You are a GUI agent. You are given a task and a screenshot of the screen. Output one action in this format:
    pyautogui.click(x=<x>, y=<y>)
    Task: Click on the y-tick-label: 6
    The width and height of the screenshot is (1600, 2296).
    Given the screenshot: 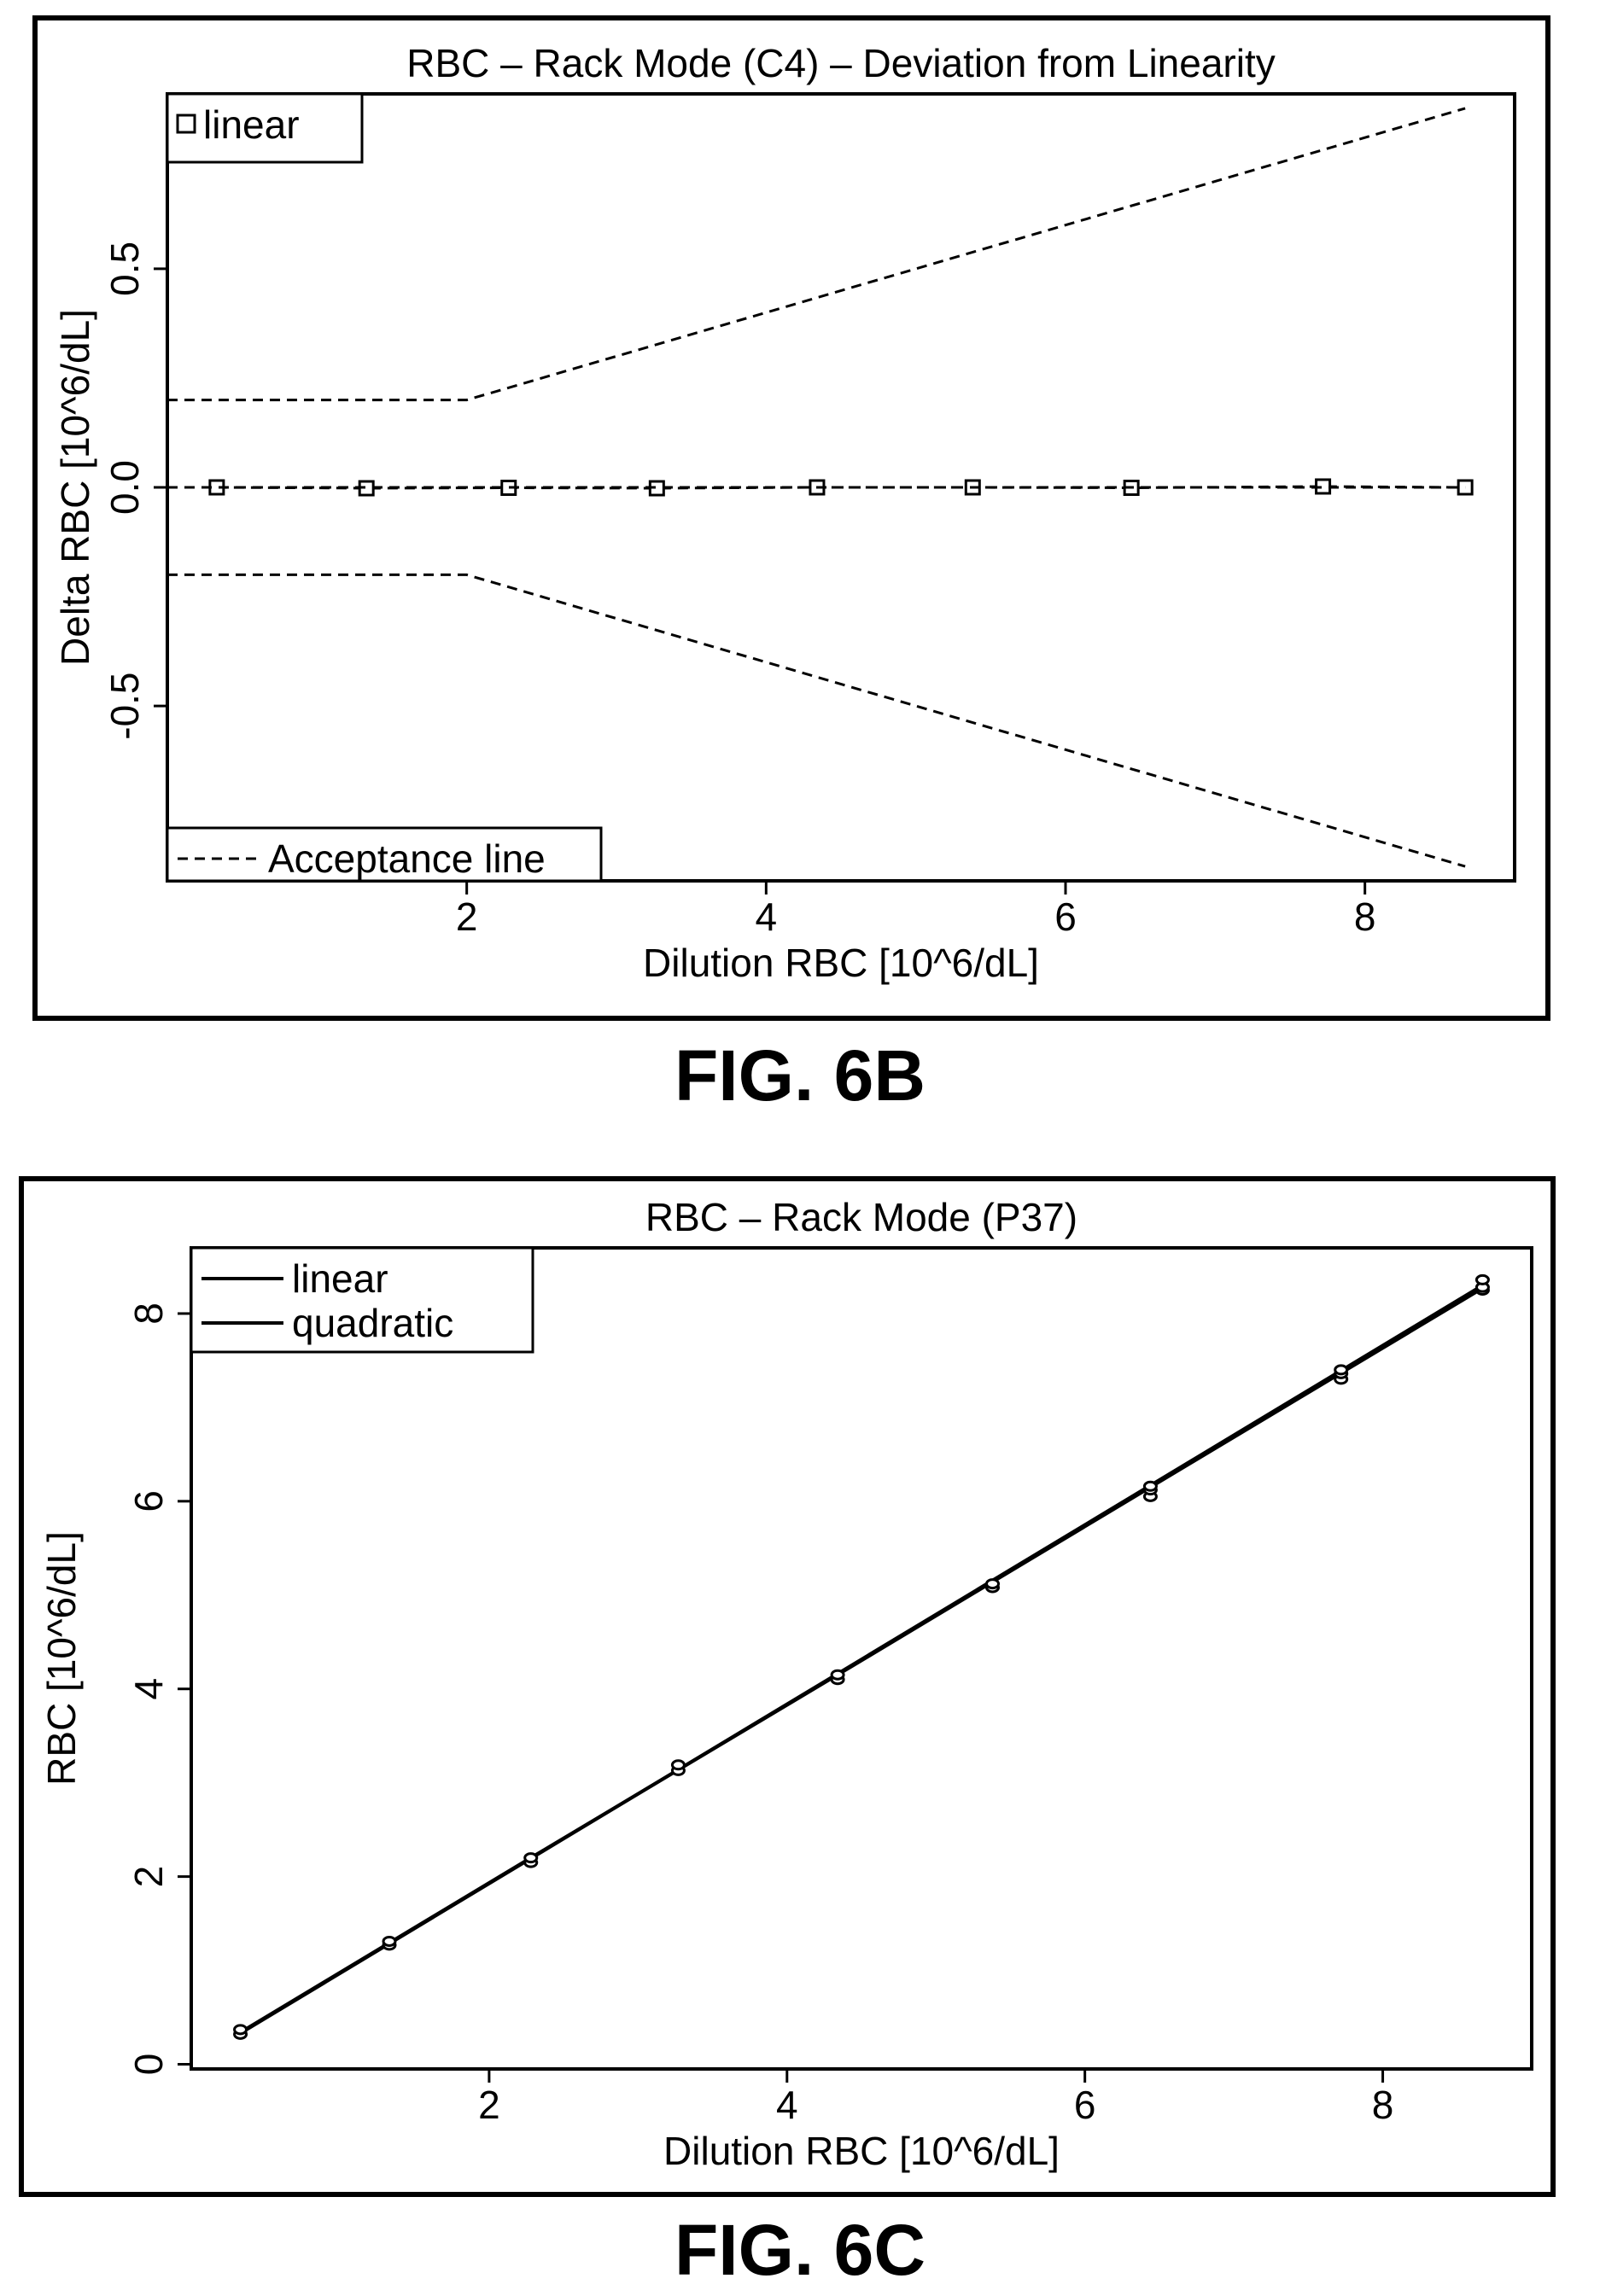 What is the action you would take?
    pyautogui.click(x=148, y=1501)
    